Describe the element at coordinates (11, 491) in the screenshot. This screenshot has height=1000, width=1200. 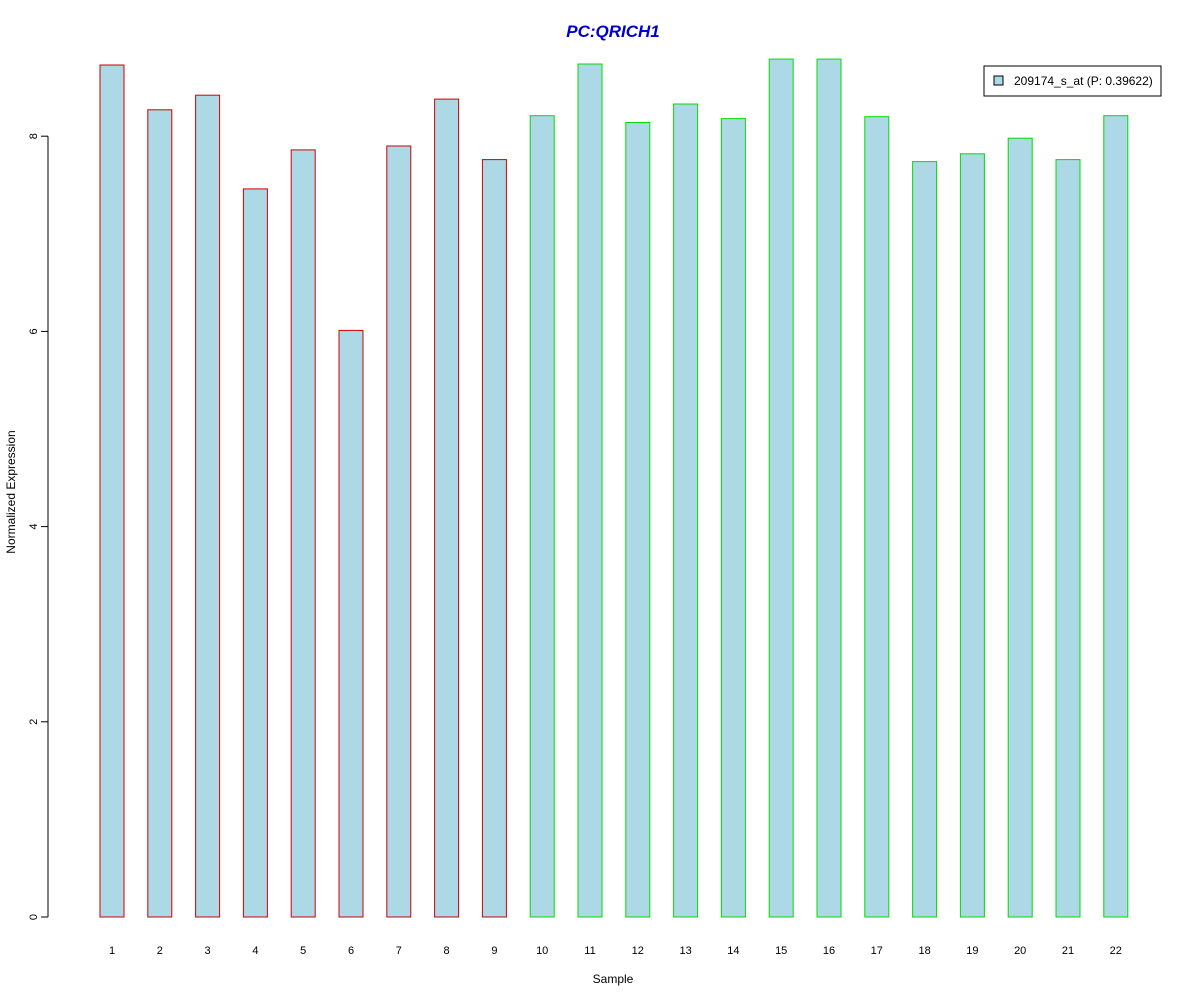
I see `y-axis-title: Normalized Expression` at that location.